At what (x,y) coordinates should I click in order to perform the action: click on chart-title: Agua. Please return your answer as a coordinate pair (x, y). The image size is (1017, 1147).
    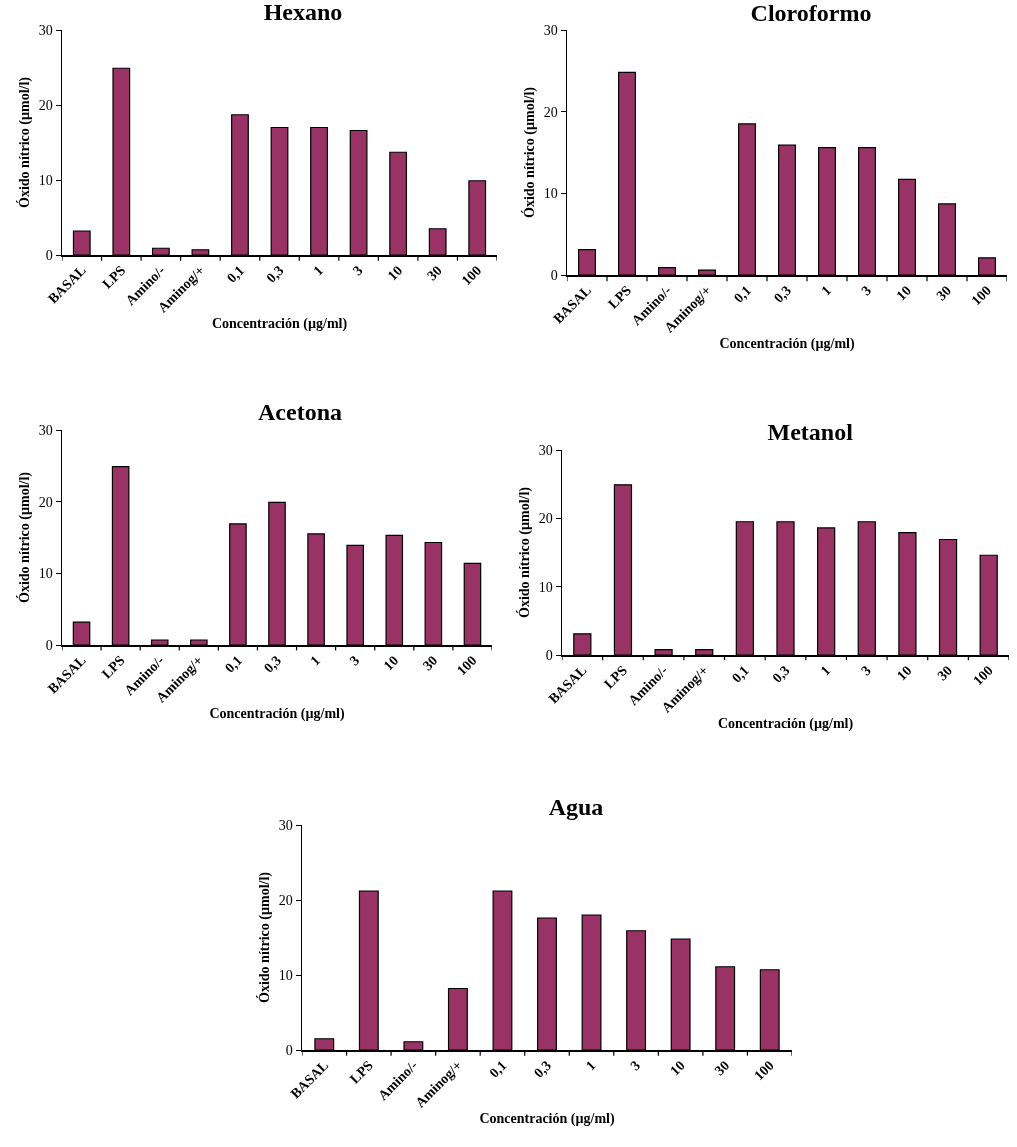
    Looking at the image, I should click on (576, 807).